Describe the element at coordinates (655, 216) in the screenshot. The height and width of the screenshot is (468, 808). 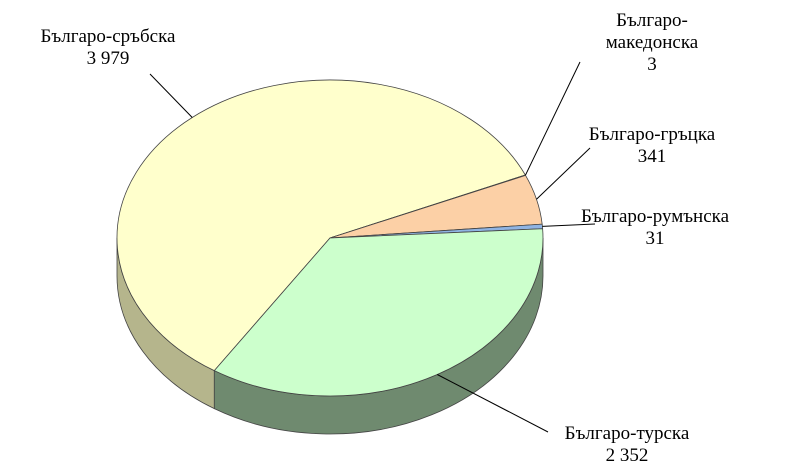
I see `slice-name-3: Българо-румънска` at that location.